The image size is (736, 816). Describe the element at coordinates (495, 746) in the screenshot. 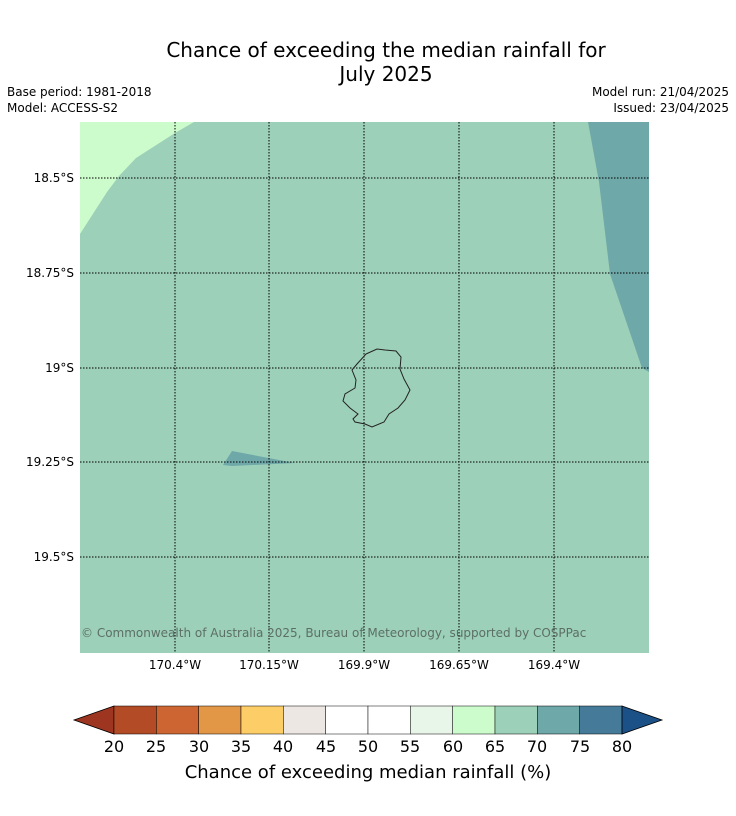

I see `colorbar-tick-65: 65` at that location.